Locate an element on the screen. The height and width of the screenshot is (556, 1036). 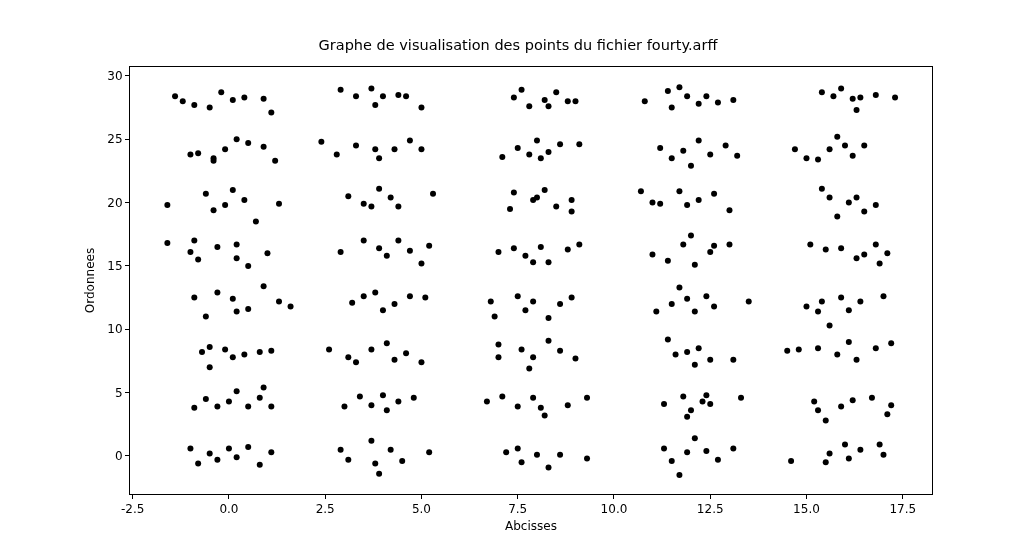
x-tick-label: 0.0 is located at coordinates (229, 509).